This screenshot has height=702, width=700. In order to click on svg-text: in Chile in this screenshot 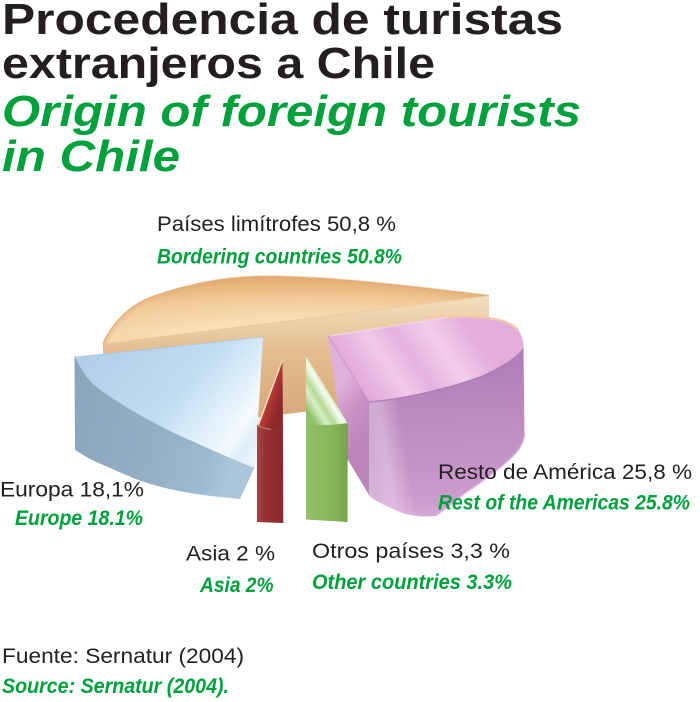, I will do `click(91, 156)`.